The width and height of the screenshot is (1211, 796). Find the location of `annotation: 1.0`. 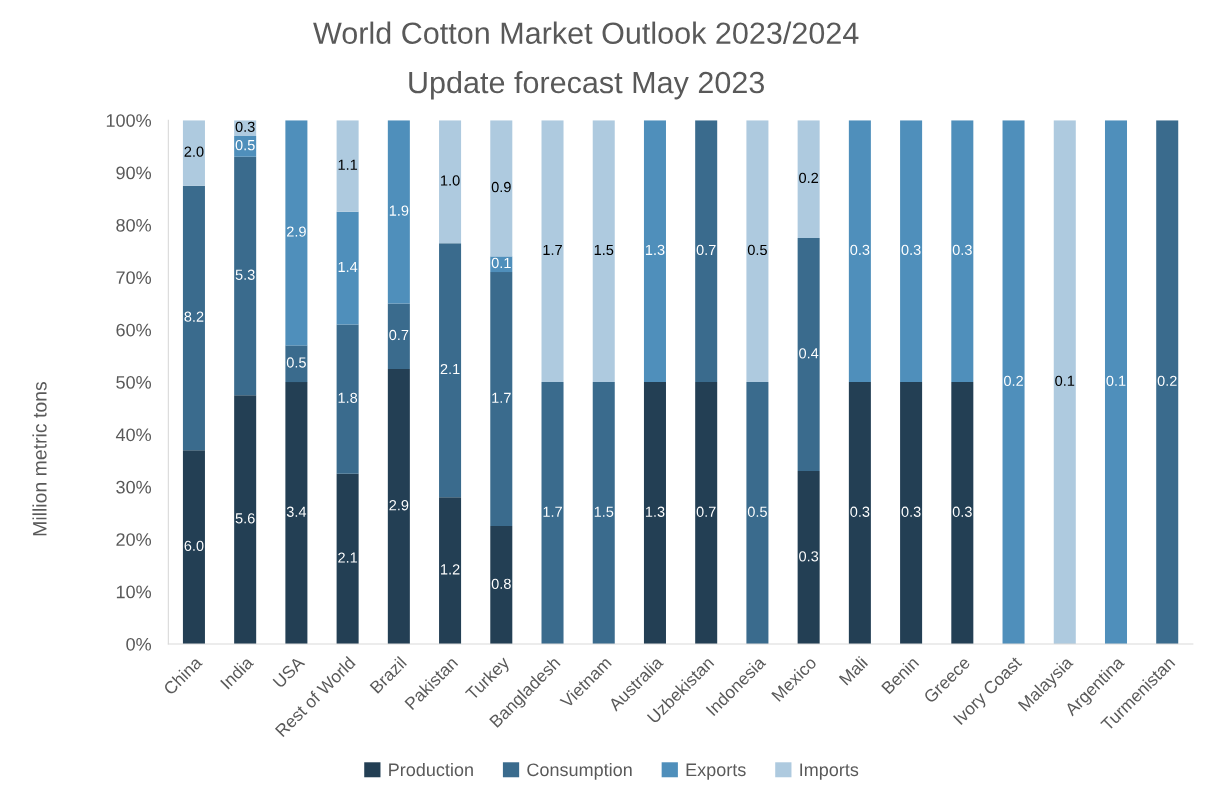

annotation: 1.0 is located at coordinates (450, 180).